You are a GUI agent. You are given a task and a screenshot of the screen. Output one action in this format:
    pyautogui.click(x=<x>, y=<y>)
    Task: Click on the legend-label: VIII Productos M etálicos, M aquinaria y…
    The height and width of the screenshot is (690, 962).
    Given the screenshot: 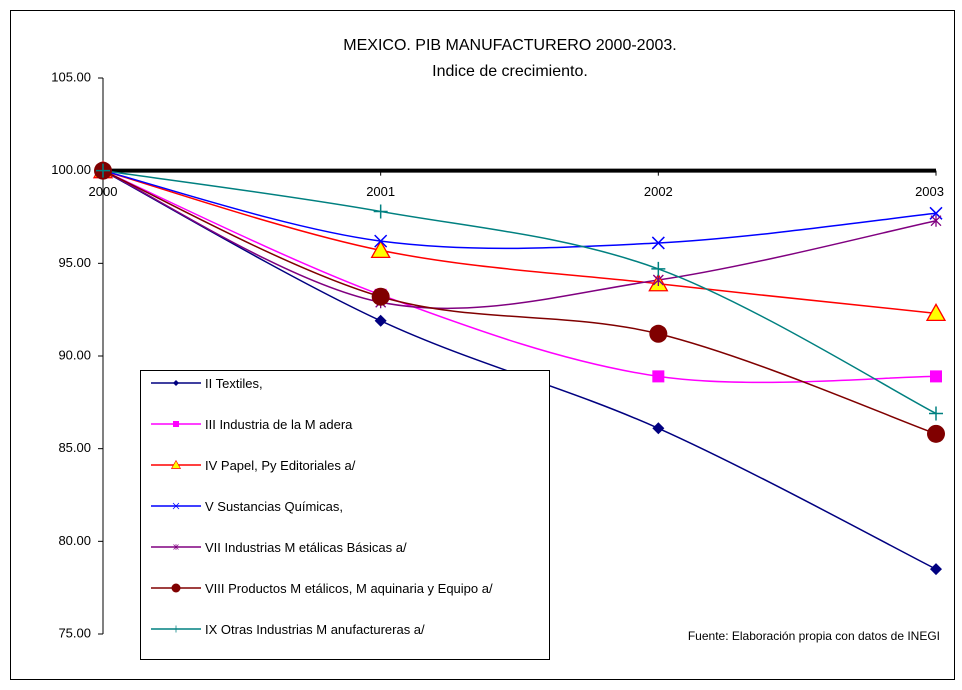 What is the action you would take?
    pyautogui.click(x=349, y=588)
    